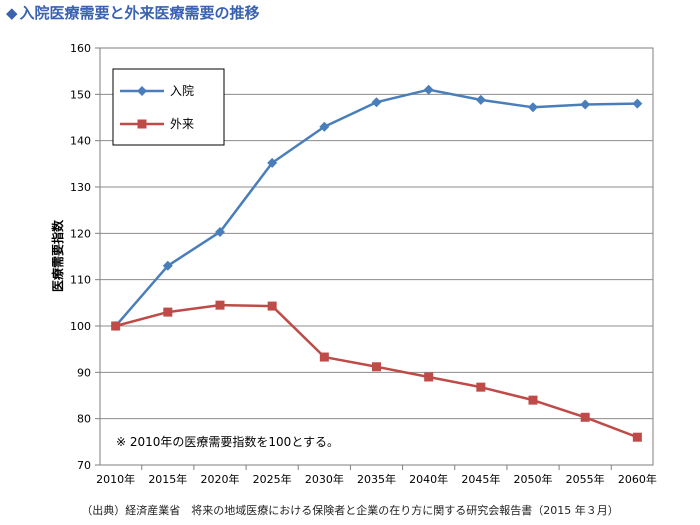  I want to click on y-tick-label: 110, so click(80, 280).